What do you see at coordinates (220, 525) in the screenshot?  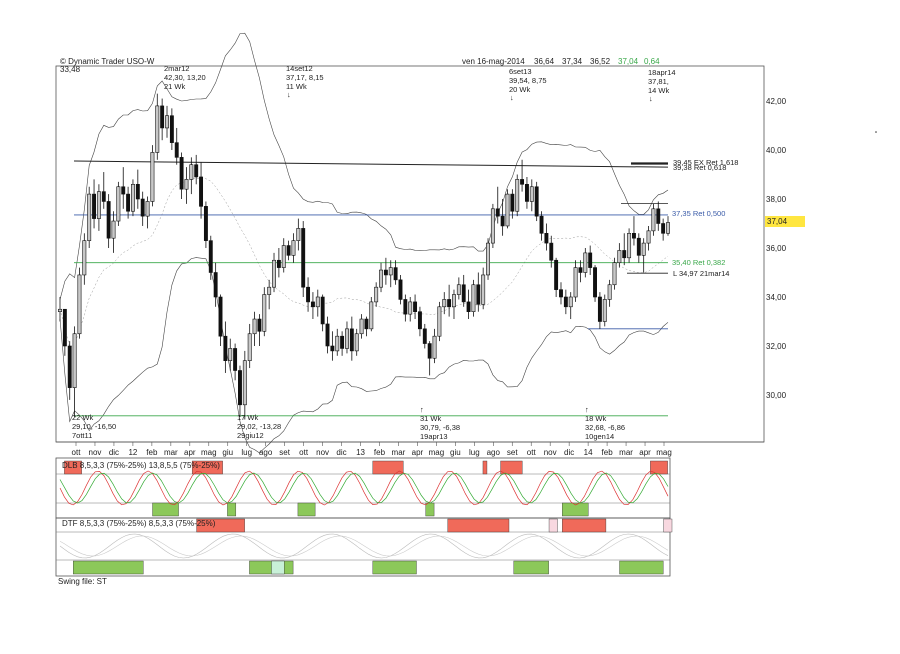 I see `dtf-zone-red` at bounding box center [220, 525].